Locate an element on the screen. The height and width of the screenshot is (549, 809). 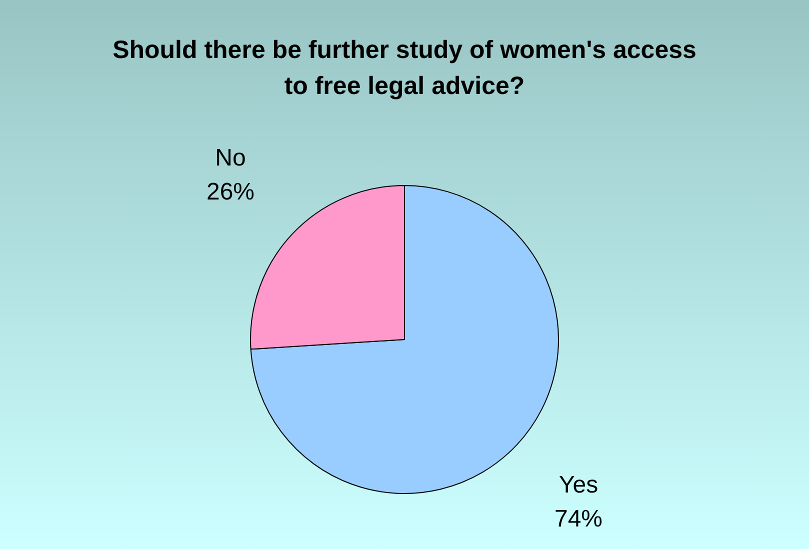
chart-title: Should there be further study of women's access to free legal advice? is located at coordinates (405, 68).